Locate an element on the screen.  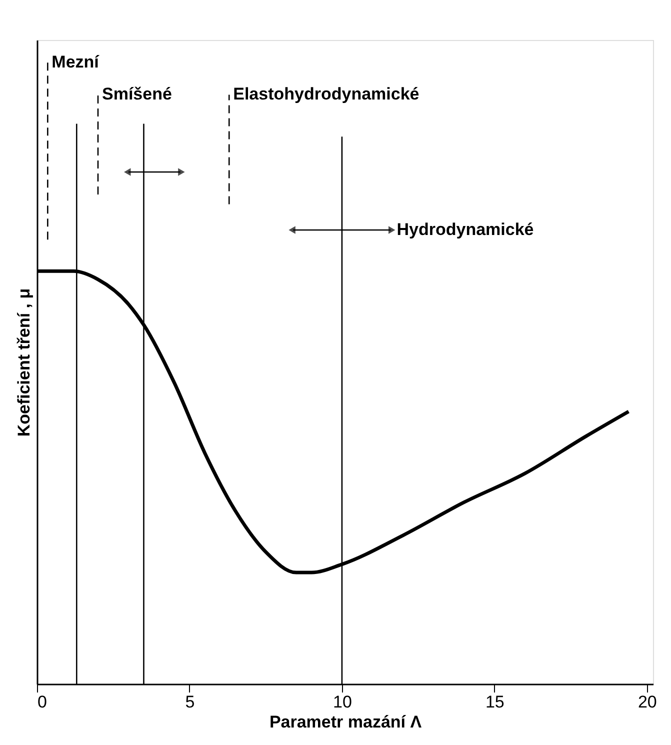
y-axis-title: Koeficient tření , μ is located at coordinates (24, 362).